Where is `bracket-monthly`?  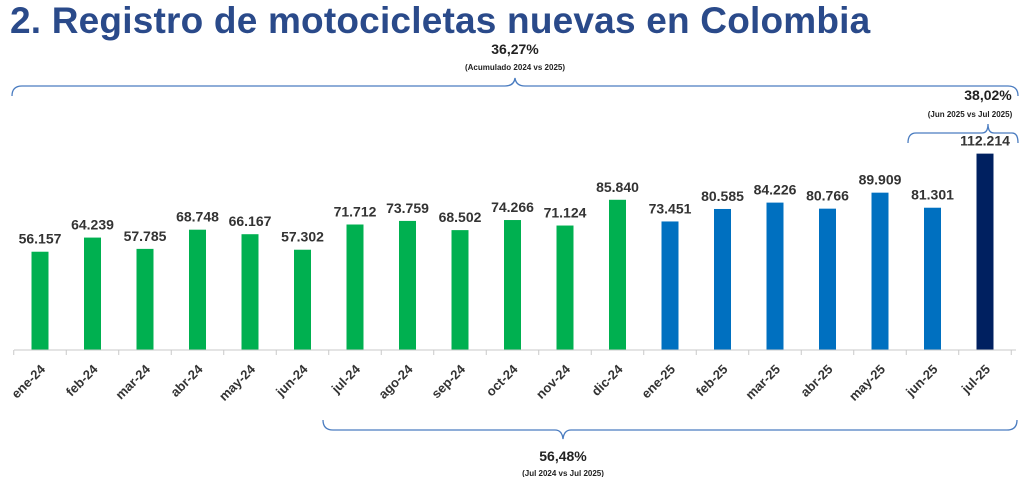 bracket-monthly is located at coordinates (963, 133).